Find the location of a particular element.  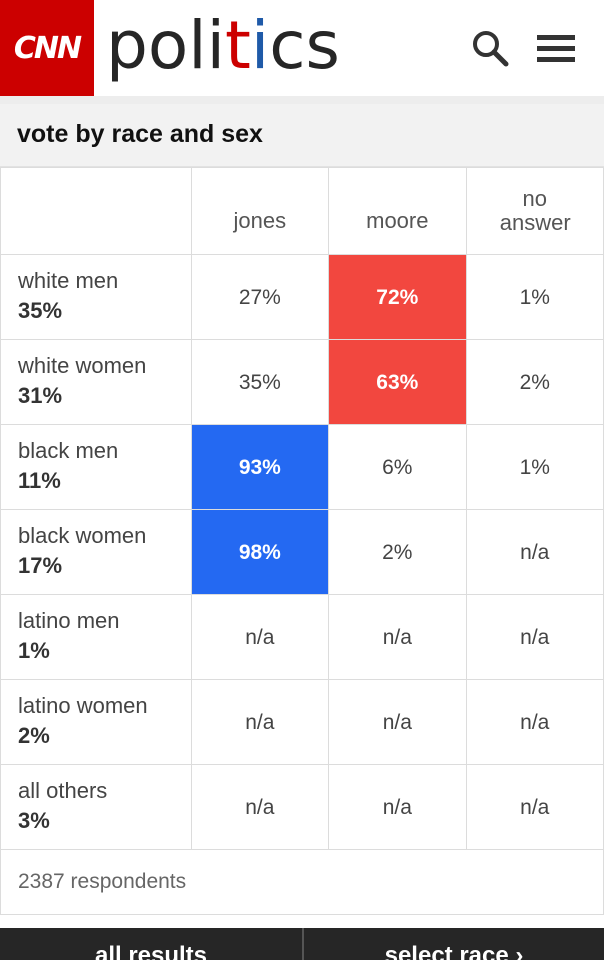

row-name: all others is located at coordinates (63, 790).